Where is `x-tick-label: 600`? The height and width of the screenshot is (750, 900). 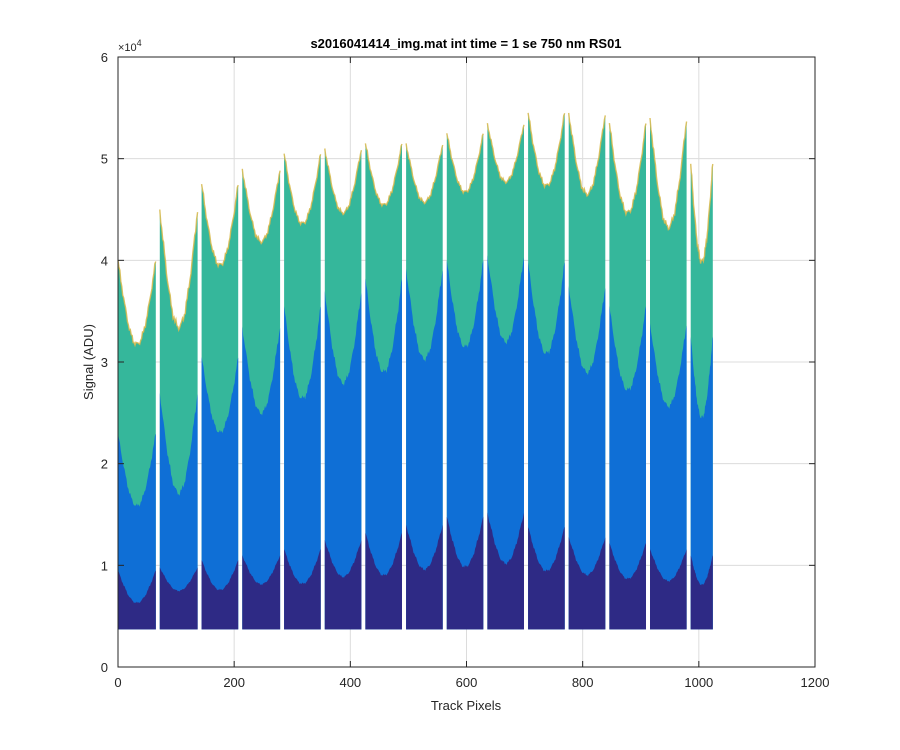 x-tick-label: 600 is located at coordinates (467, 682).